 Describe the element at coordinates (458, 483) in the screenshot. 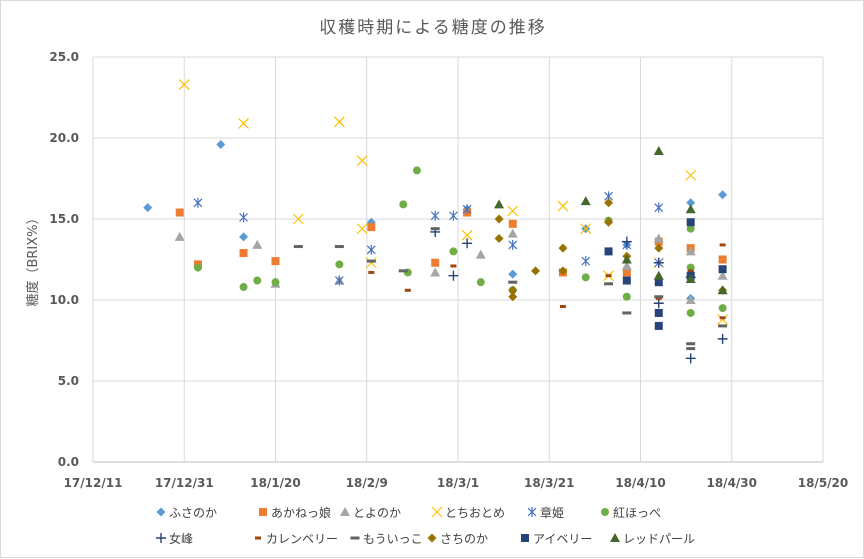

I see `x-tick-label: 18/3/1` at that location.